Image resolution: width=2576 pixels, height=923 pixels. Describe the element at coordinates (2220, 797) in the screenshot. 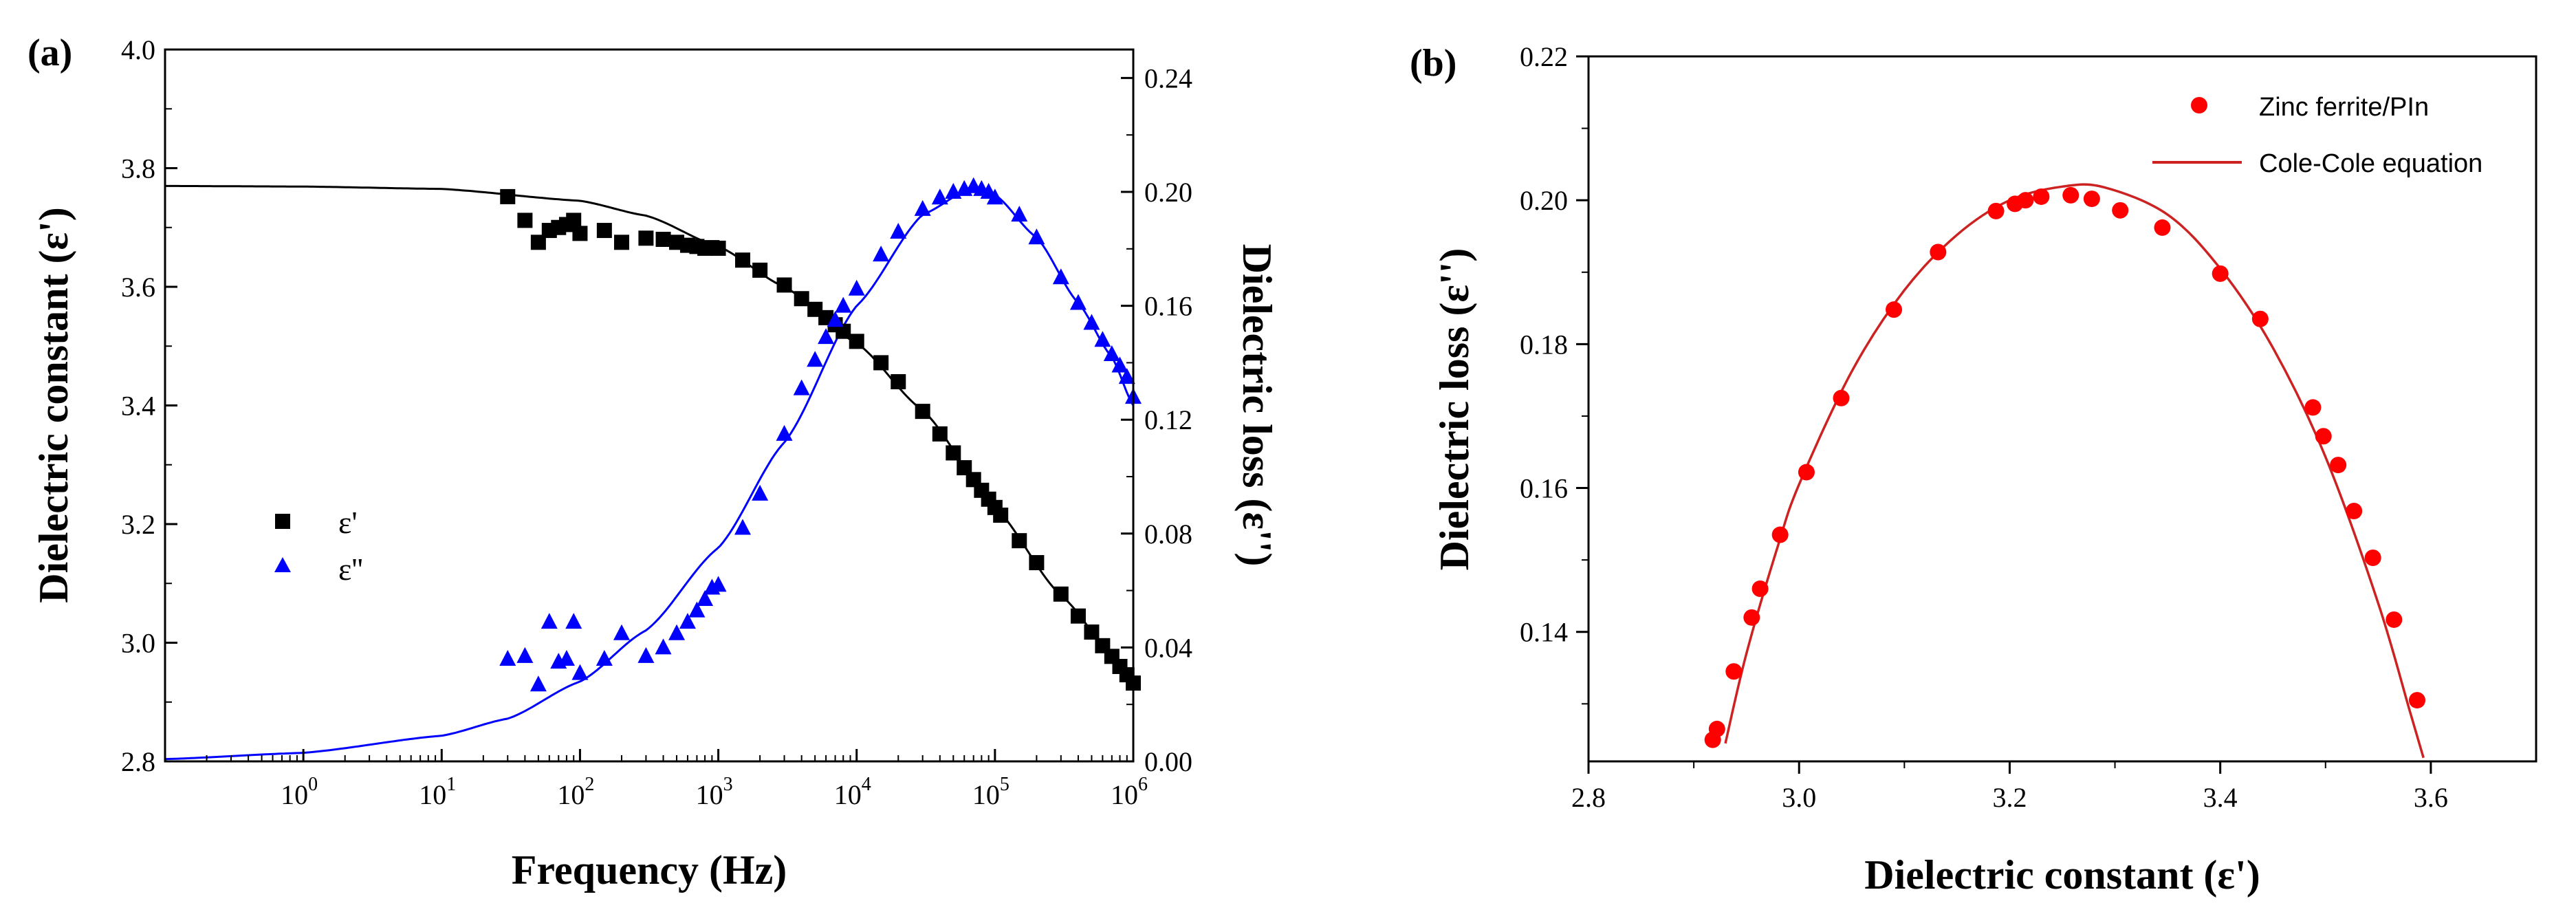

I see `x-tick-label-b: 3.4` at that location.